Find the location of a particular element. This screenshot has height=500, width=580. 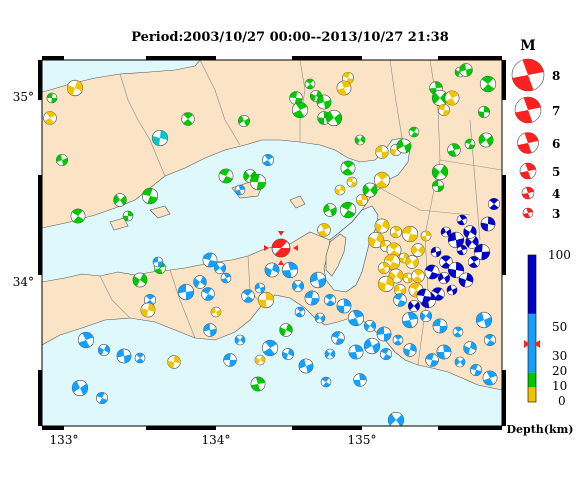

magnitude-legend-label: 8 is located at coordinates (556, 76).